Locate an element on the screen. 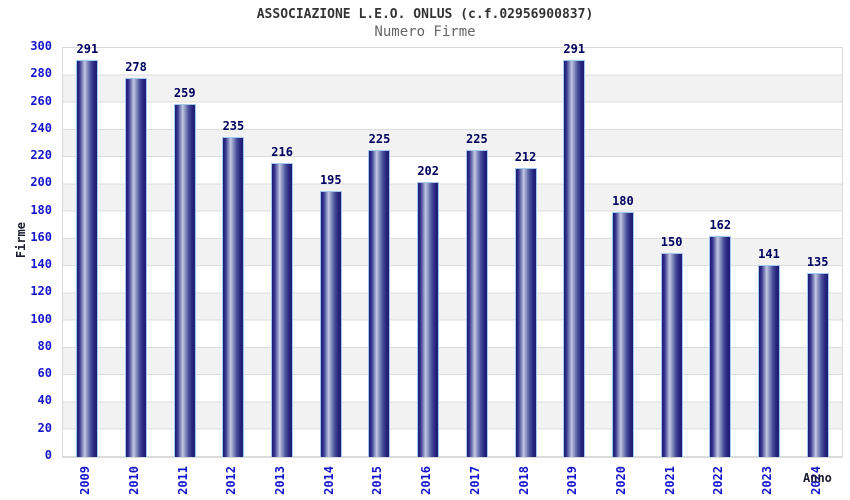 The image size is (850, 500). y-tick-label: 260 is located at coordinates (41, 100).